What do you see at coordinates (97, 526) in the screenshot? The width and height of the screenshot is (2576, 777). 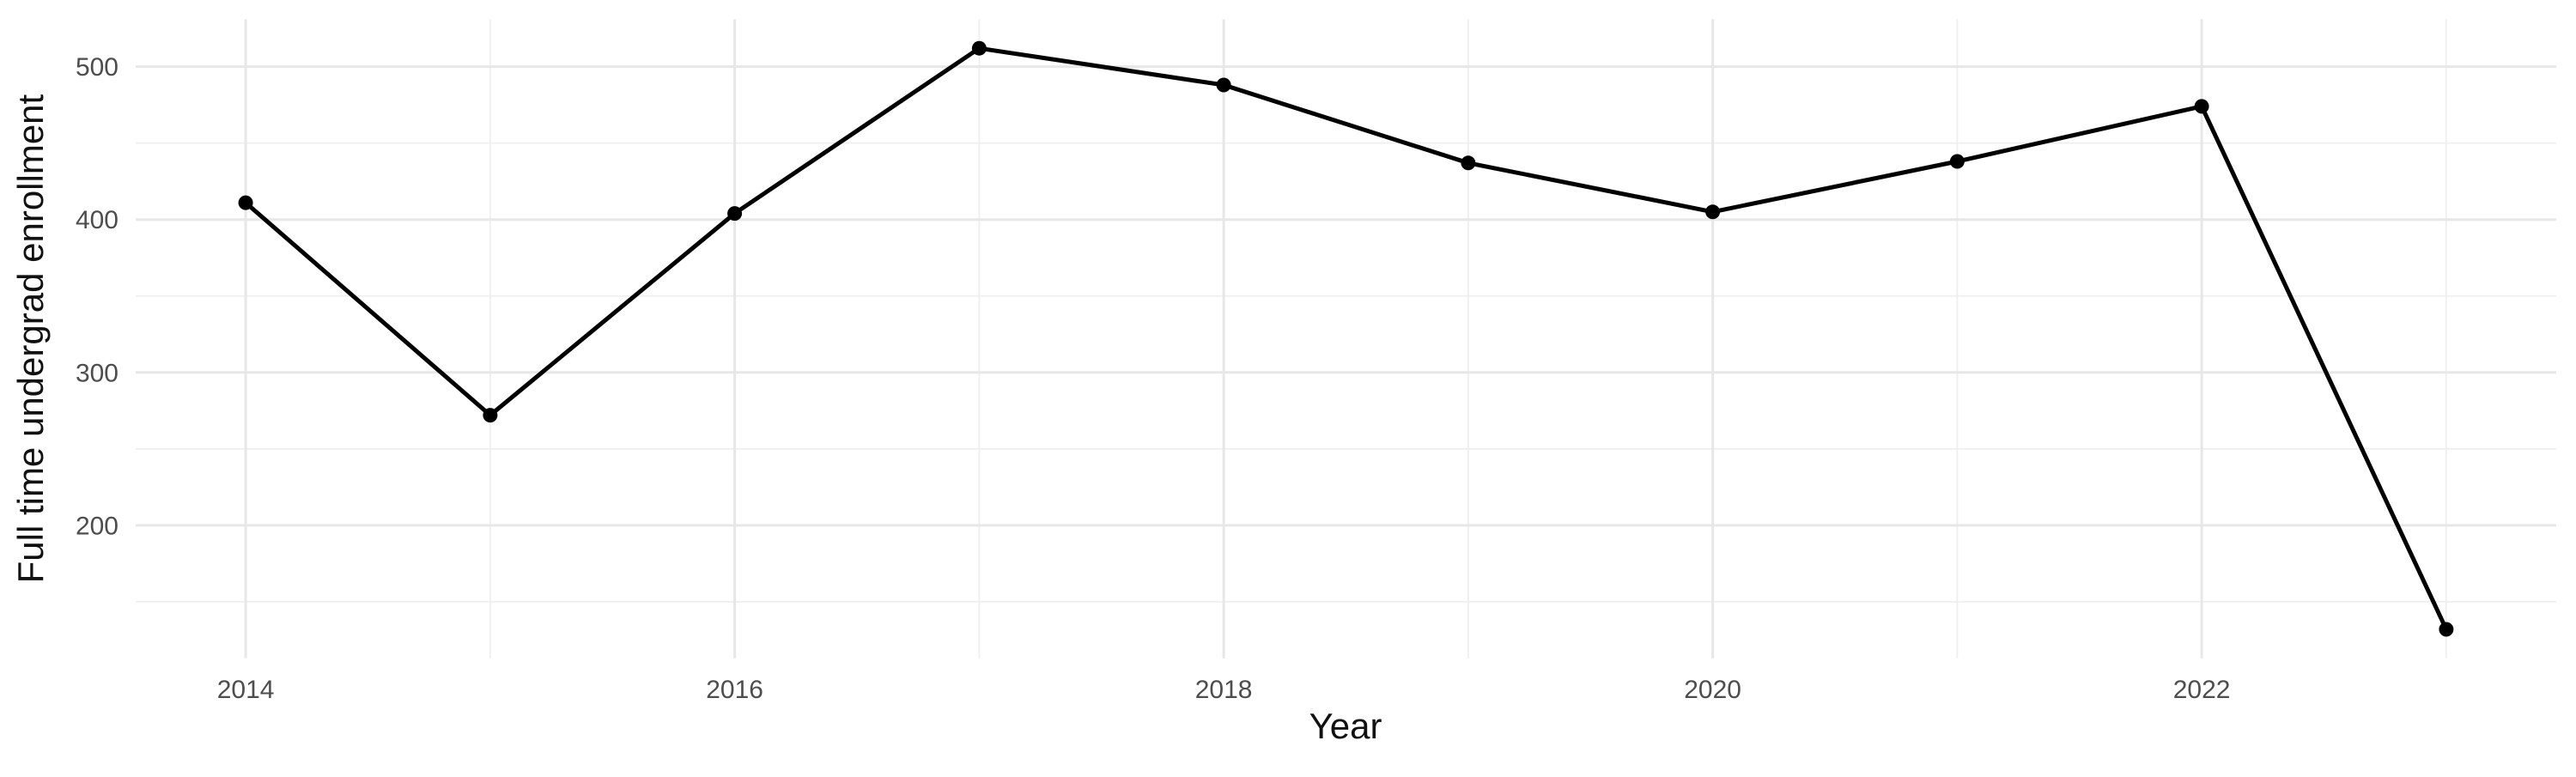 I see `y-tick-label-200: 200` at bounding box center [97, 526].